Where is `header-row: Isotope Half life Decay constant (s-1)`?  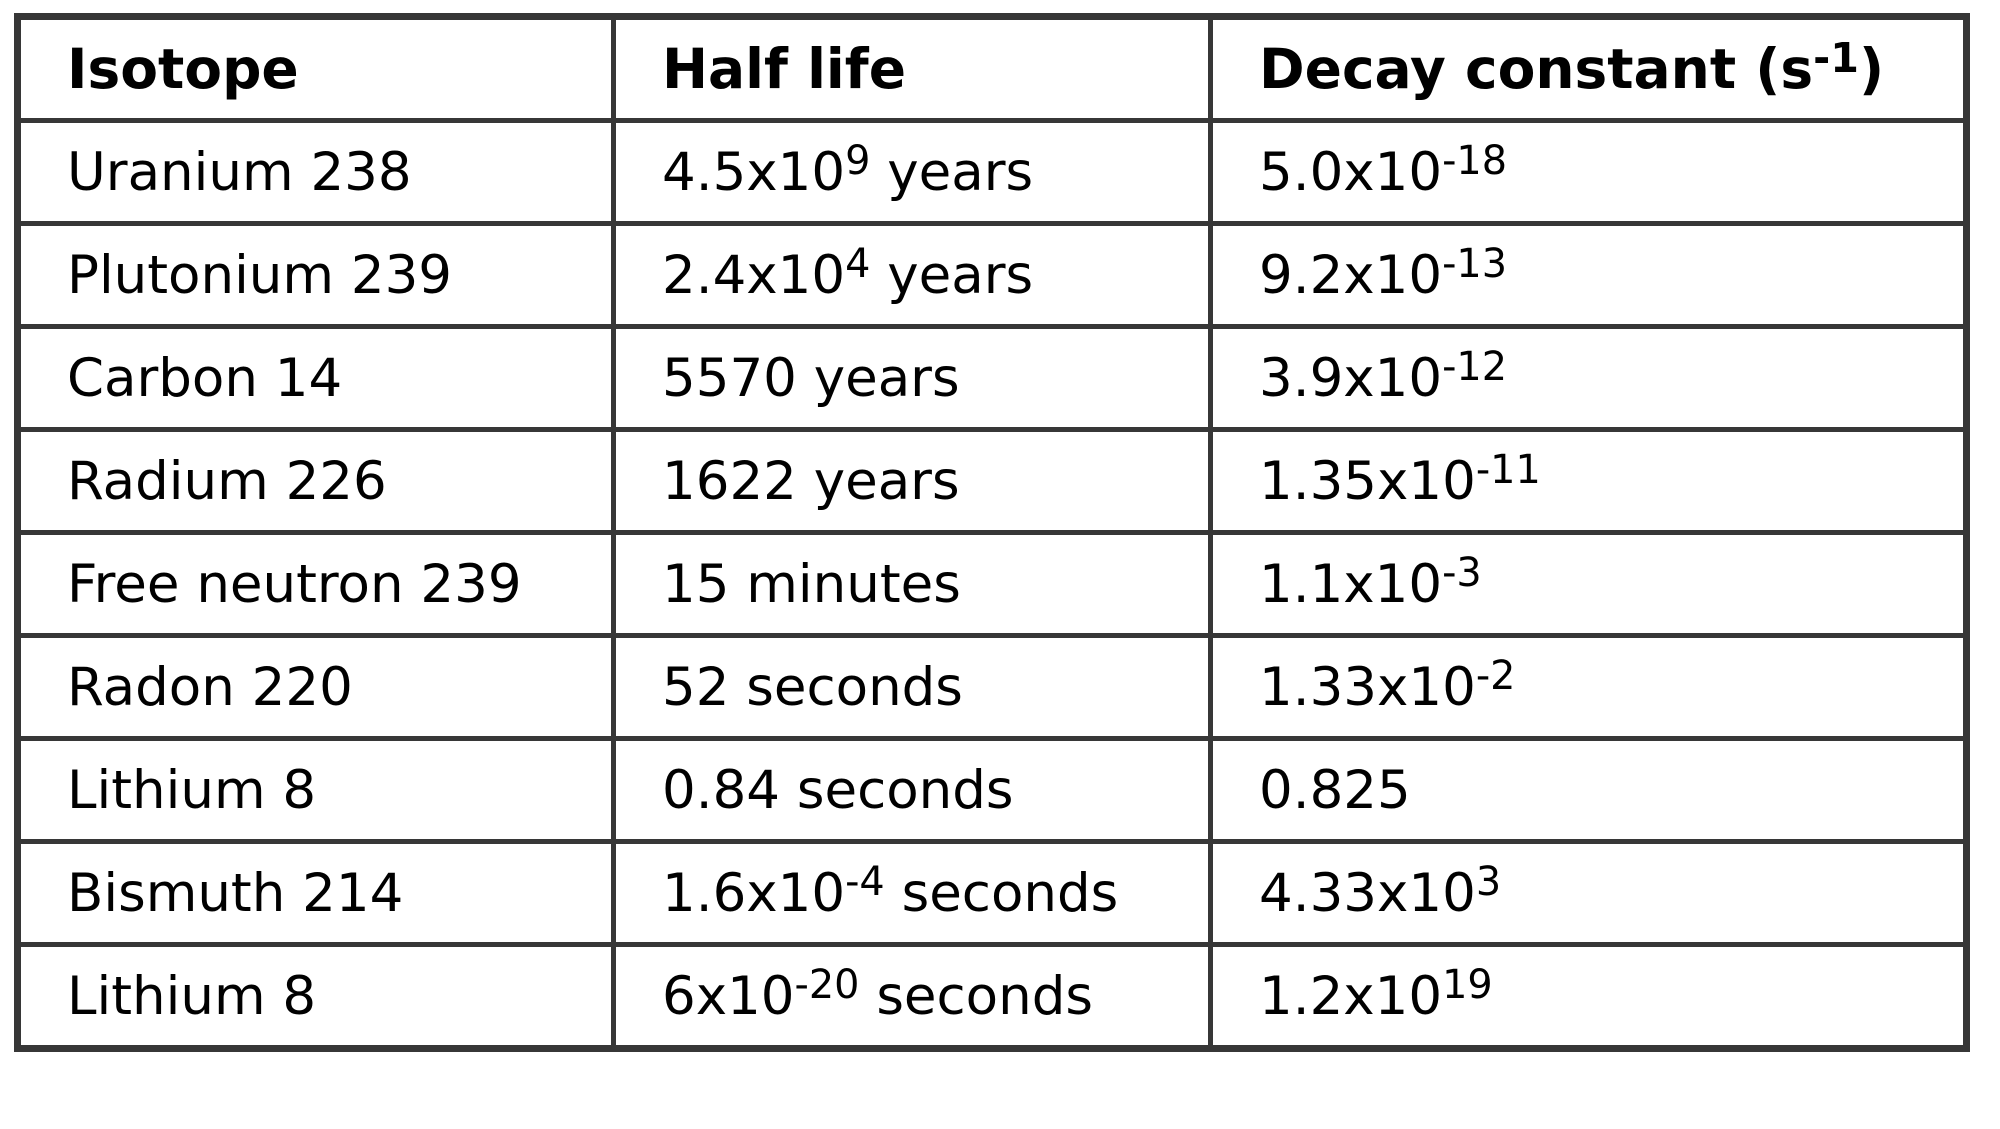
header-row: Isotope Half life Decay constant (s-1) is located at coordinates (992, 68).